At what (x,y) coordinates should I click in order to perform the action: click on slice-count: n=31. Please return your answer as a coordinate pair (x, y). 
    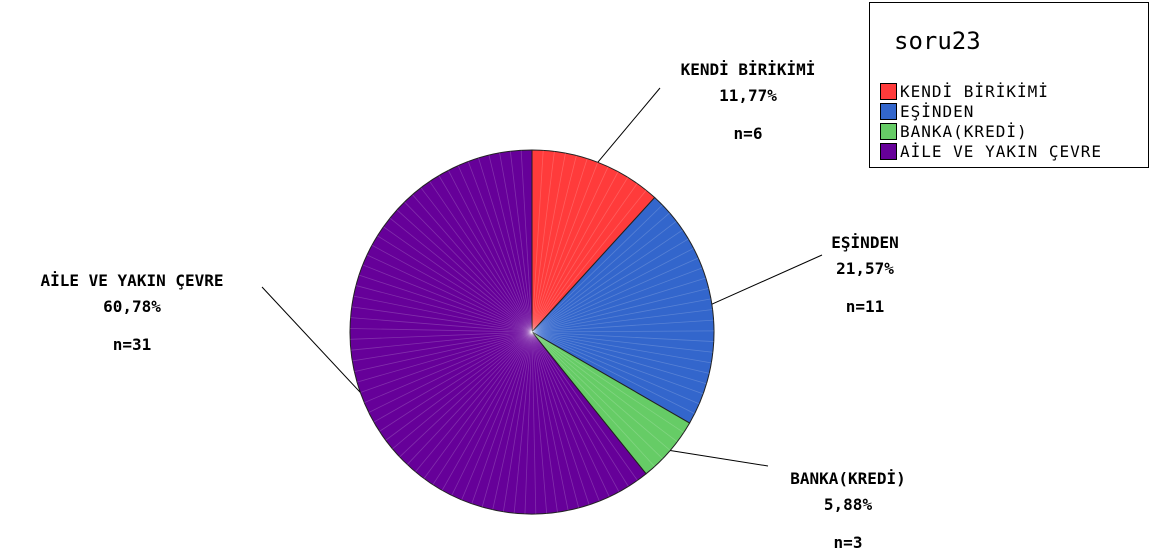
    Looking at the image, I should click on (132, 344).